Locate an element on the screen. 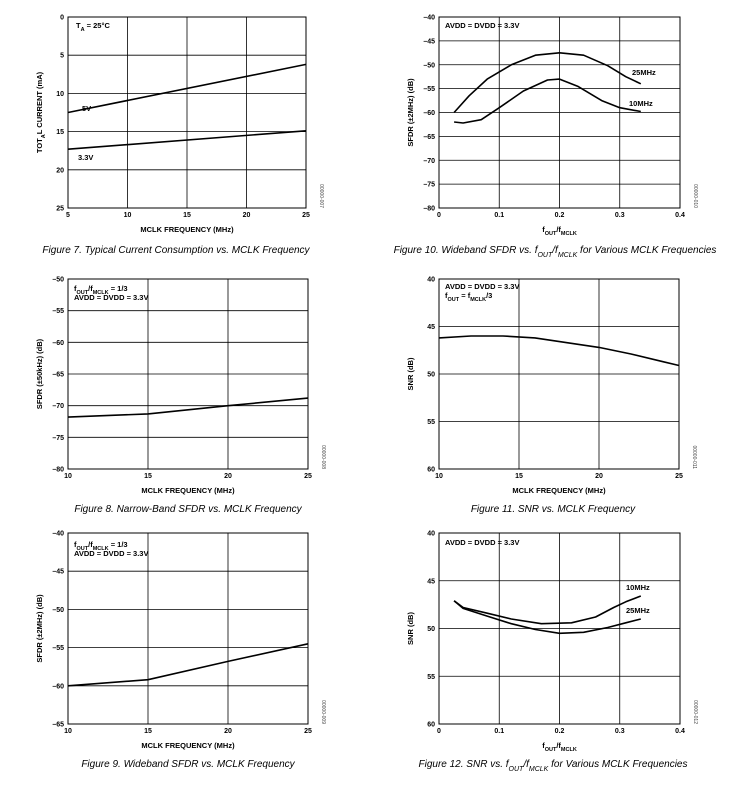 The image size is (743, 785). figure-code: 00000-011 is located at coordinates (694, 457).